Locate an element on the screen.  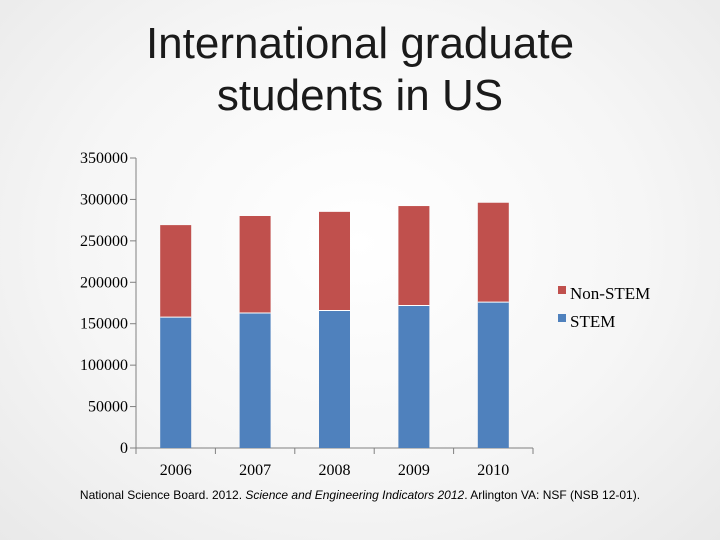
bar-stem-2010 is located at coordinates (493, 375).